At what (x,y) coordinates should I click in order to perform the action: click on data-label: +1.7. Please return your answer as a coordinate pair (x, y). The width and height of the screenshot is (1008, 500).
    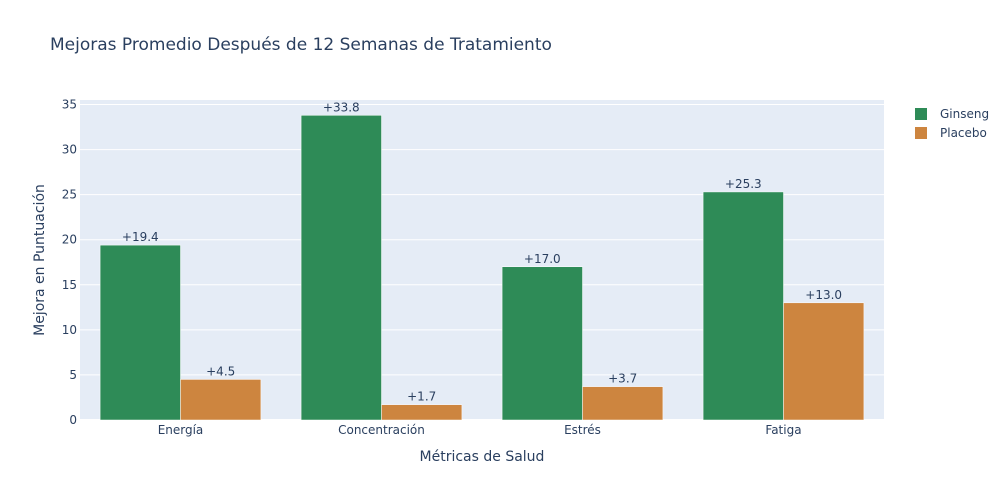
    Looking at the image, I should click on (421, 397).